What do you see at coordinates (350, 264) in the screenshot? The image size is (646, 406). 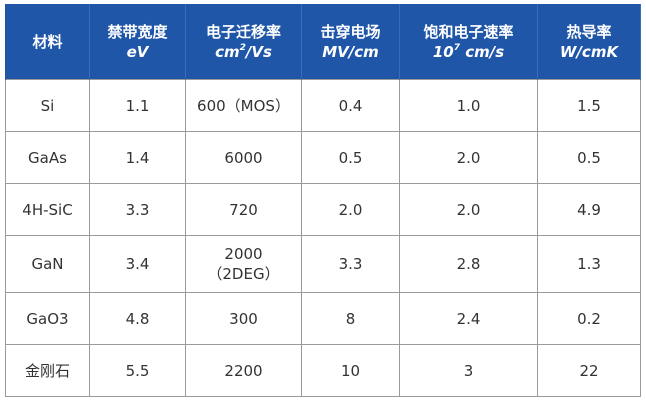 I see `cell-breakdown: 3.3` at bounding box center [350, 264].